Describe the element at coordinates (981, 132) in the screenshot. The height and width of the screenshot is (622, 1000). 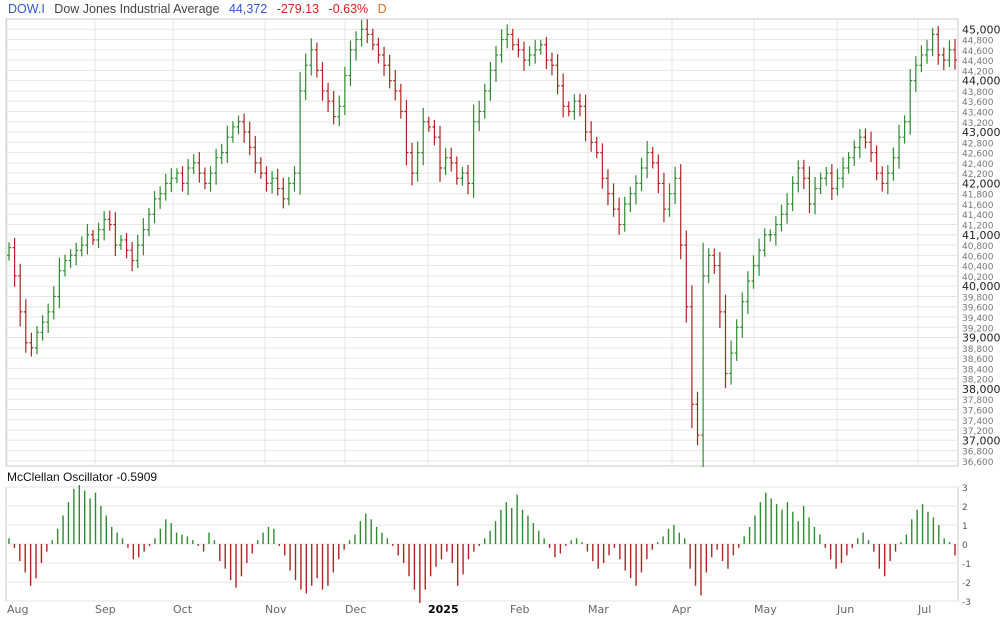
I see `price-tick-label: 43,000` at that location.